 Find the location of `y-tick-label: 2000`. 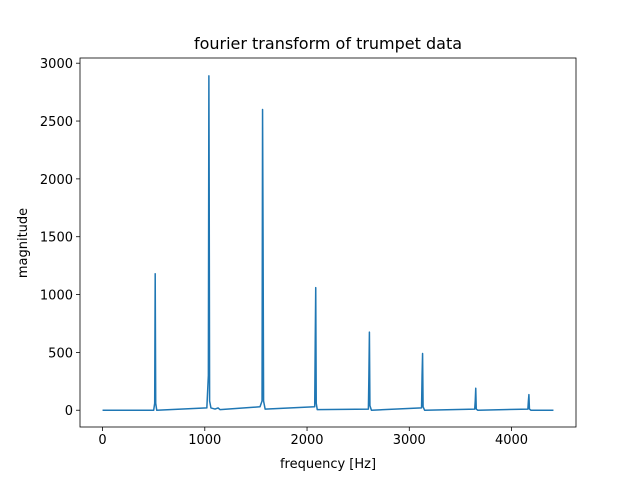

y-tick-label: 2000 is located at coordinates (56, 180).